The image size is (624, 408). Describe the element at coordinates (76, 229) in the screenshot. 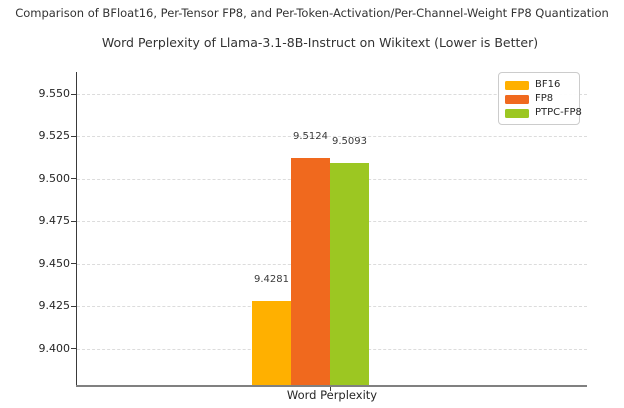

I see `y-axis-spine` at that location.